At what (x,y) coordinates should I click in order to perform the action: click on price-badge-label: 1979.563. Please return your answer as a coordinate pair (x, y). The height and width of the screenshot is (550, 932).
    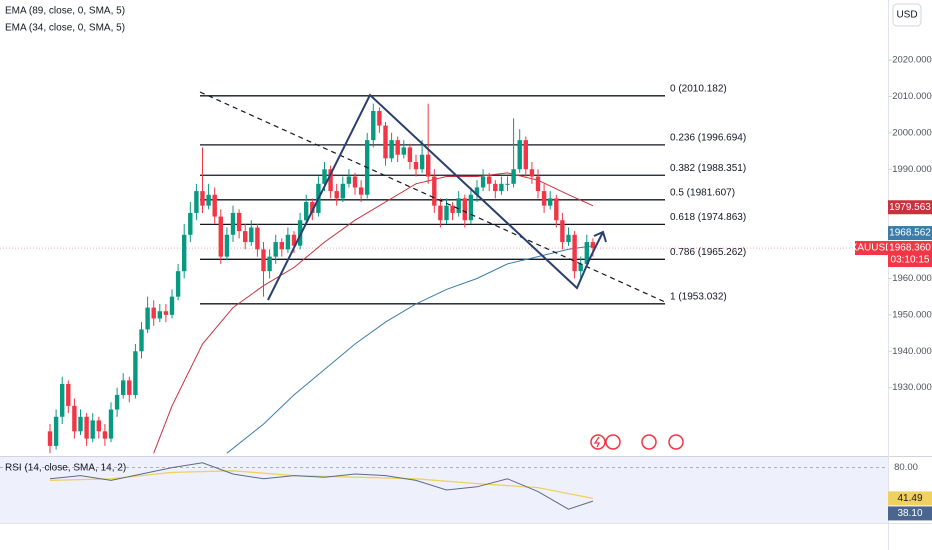
    Looking at the image, I should click on (910, 207).